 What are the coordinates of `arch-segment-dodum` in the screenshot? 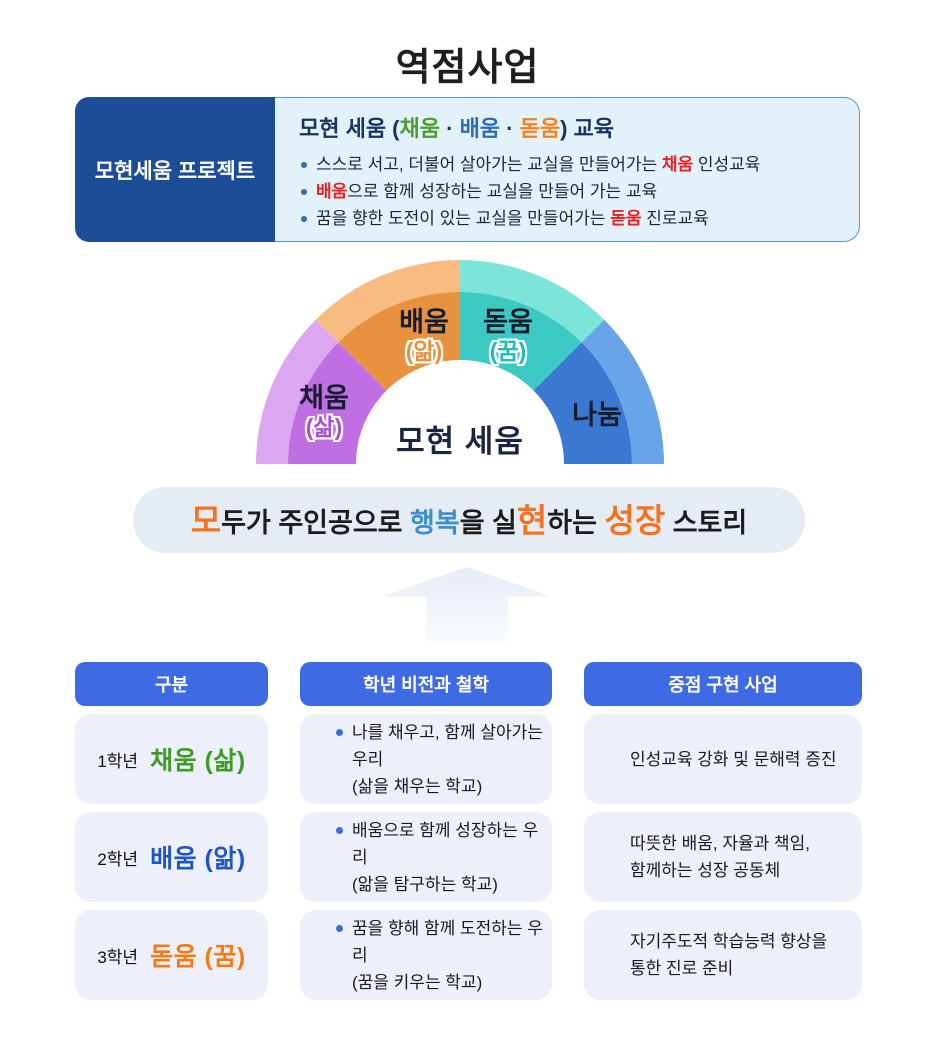 It's located at (521, 341).